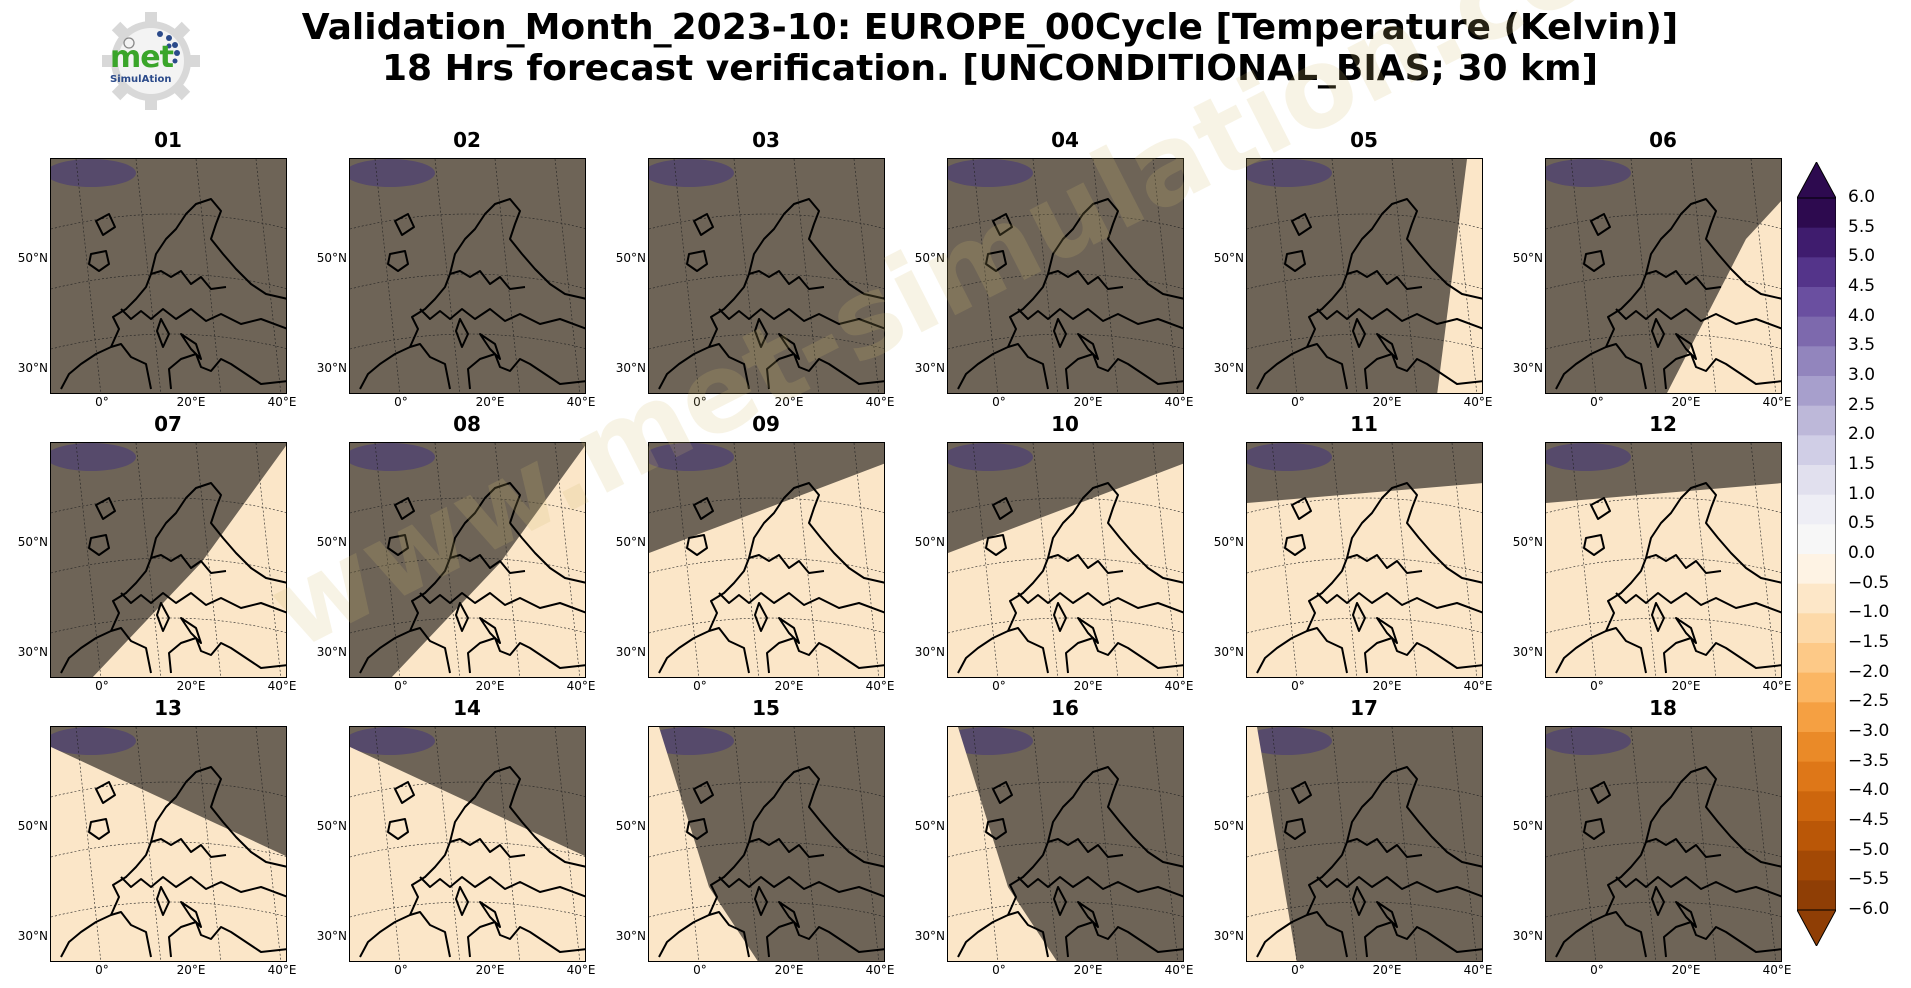 Image resolution: width=1911 pixels, height=988 pixels. Describe the element at coordinates (1862, 434) in the screenshot. I see `colorbar-tick-label: 2.0` at that location.